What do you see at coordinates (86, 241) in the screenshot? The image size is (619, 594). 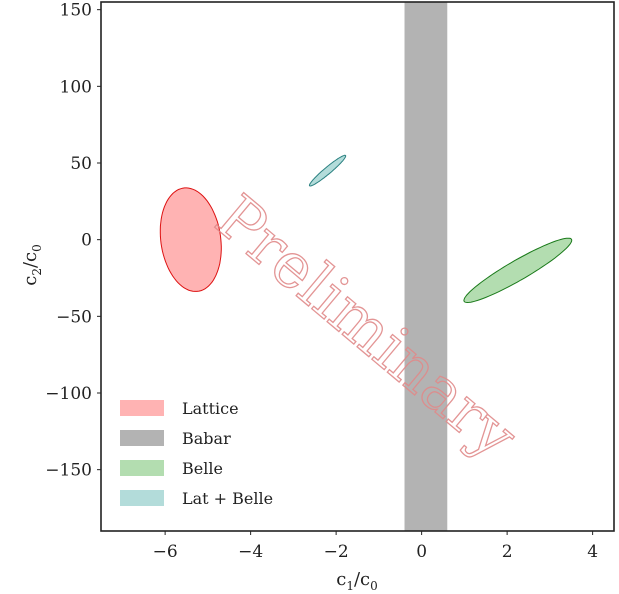 I see `y-tick-label: 0` at bounding box center [86, 241].